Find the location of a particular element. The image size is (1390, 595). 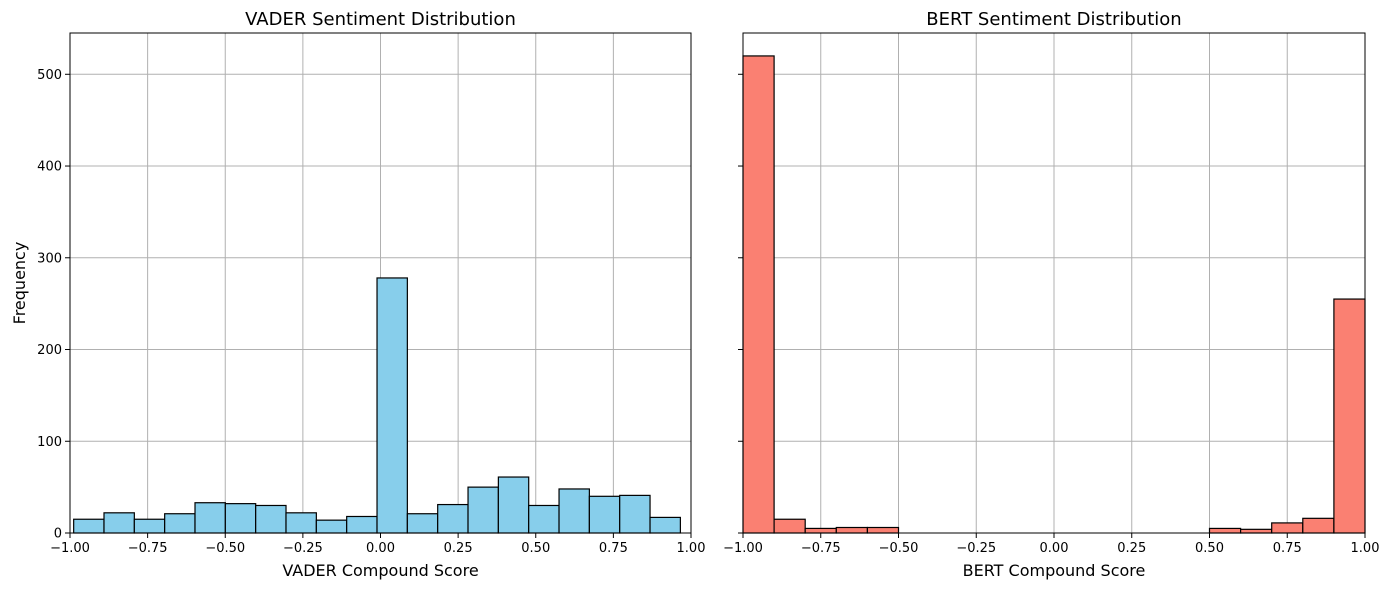

chart-title: BERT Sentiment Distribution is located at coordinates (1053, 19).